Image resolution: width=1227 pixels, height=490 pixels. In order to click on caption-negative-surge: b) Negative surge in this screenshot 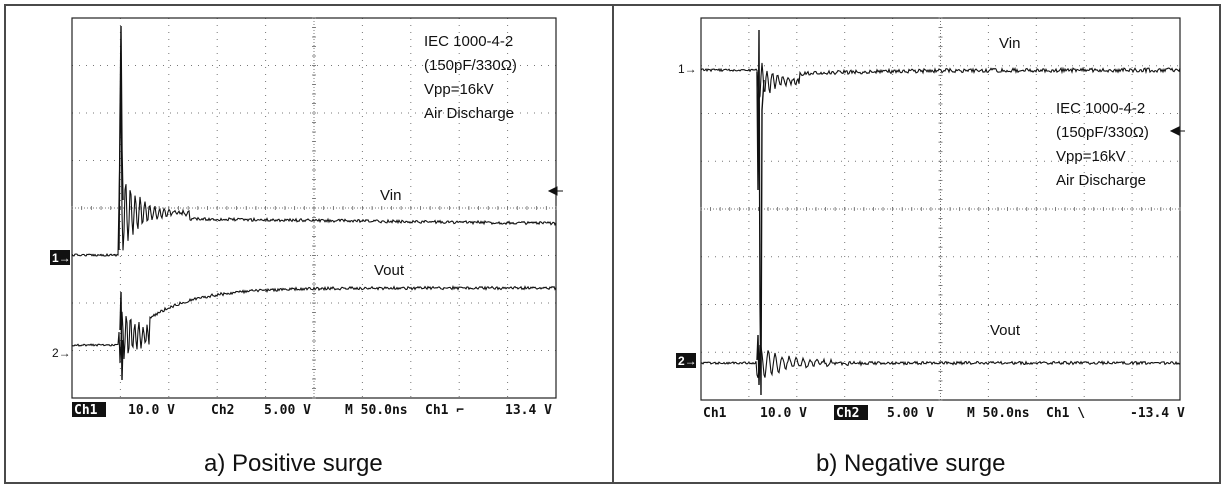, I will do `click(911, 463)`.